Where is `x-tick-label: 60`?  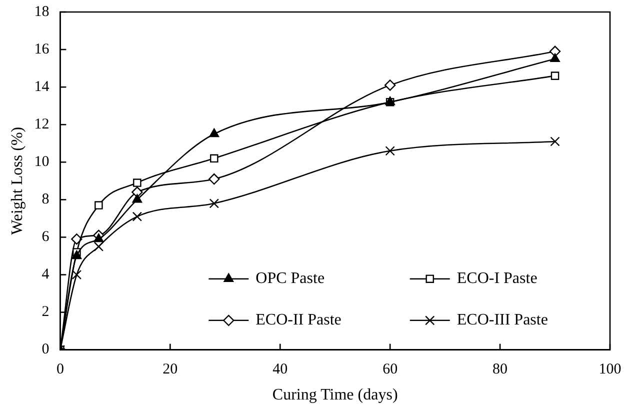 x-tick-label: 60 is located at coordinates (390, 370).